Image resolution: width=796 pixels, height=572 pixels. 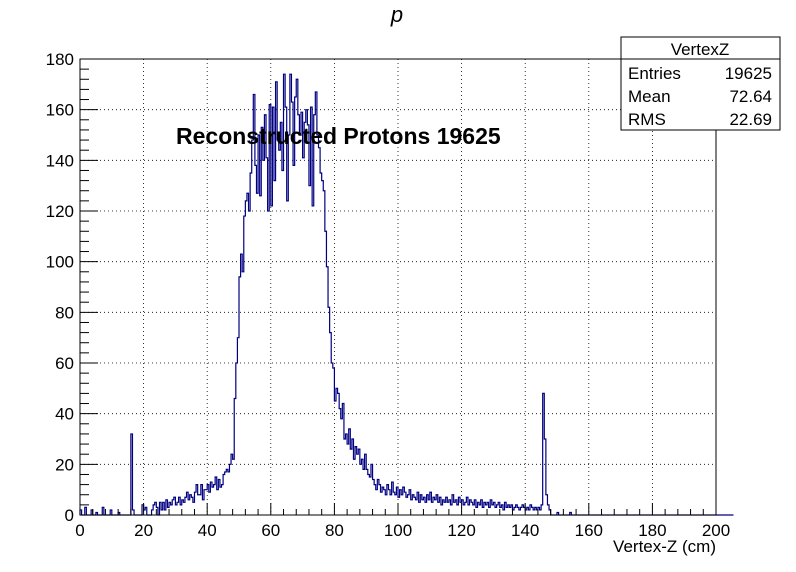 What do you see at coordinates (60, 211) in the screenshot?
I see `y-tick-label: 120` at bounding box center [60, 211].